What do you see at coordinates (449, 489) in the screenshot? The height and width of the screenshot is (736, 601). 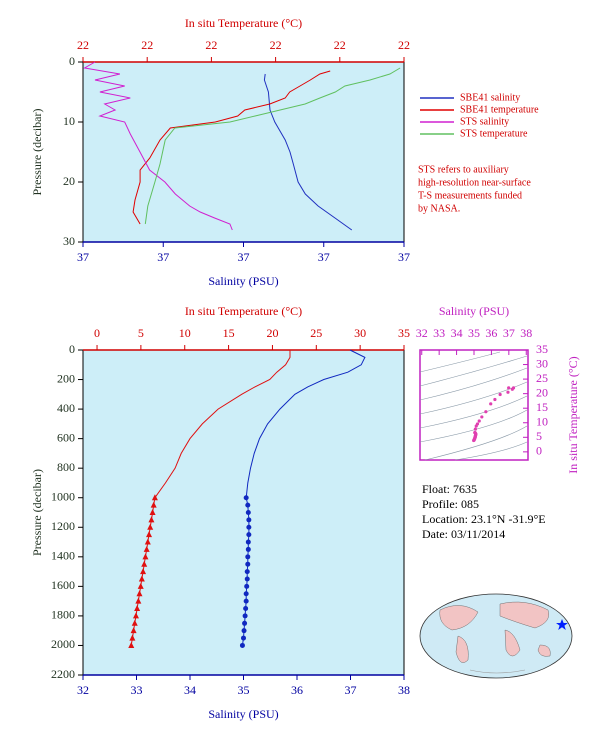 I see `float-info: Float: 7635` at bounding box center [449, 489].